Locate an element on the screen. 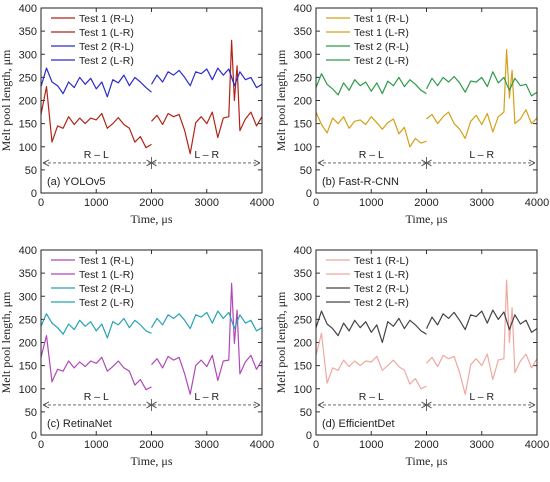 The image size is (550, 482). panel-caption: (a) YOLOv5 is located at coordinates (76, 182).